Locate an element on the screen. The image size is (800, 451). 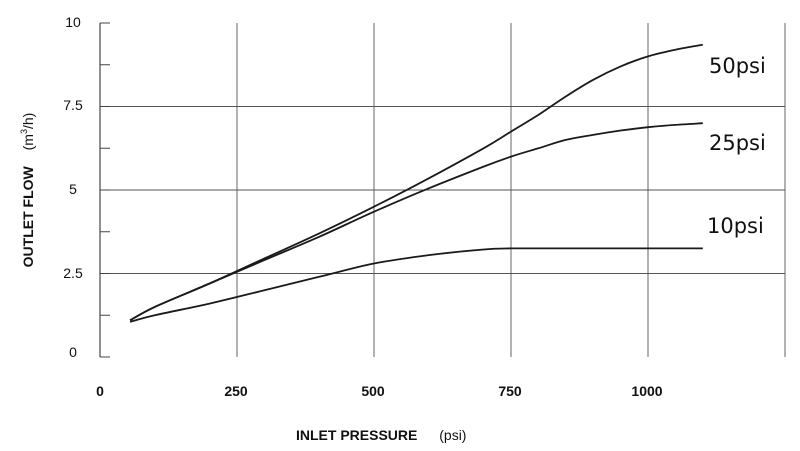
y-axis-title: OUTLET FLOW (m3/h) is located at coordinates (27, 190).